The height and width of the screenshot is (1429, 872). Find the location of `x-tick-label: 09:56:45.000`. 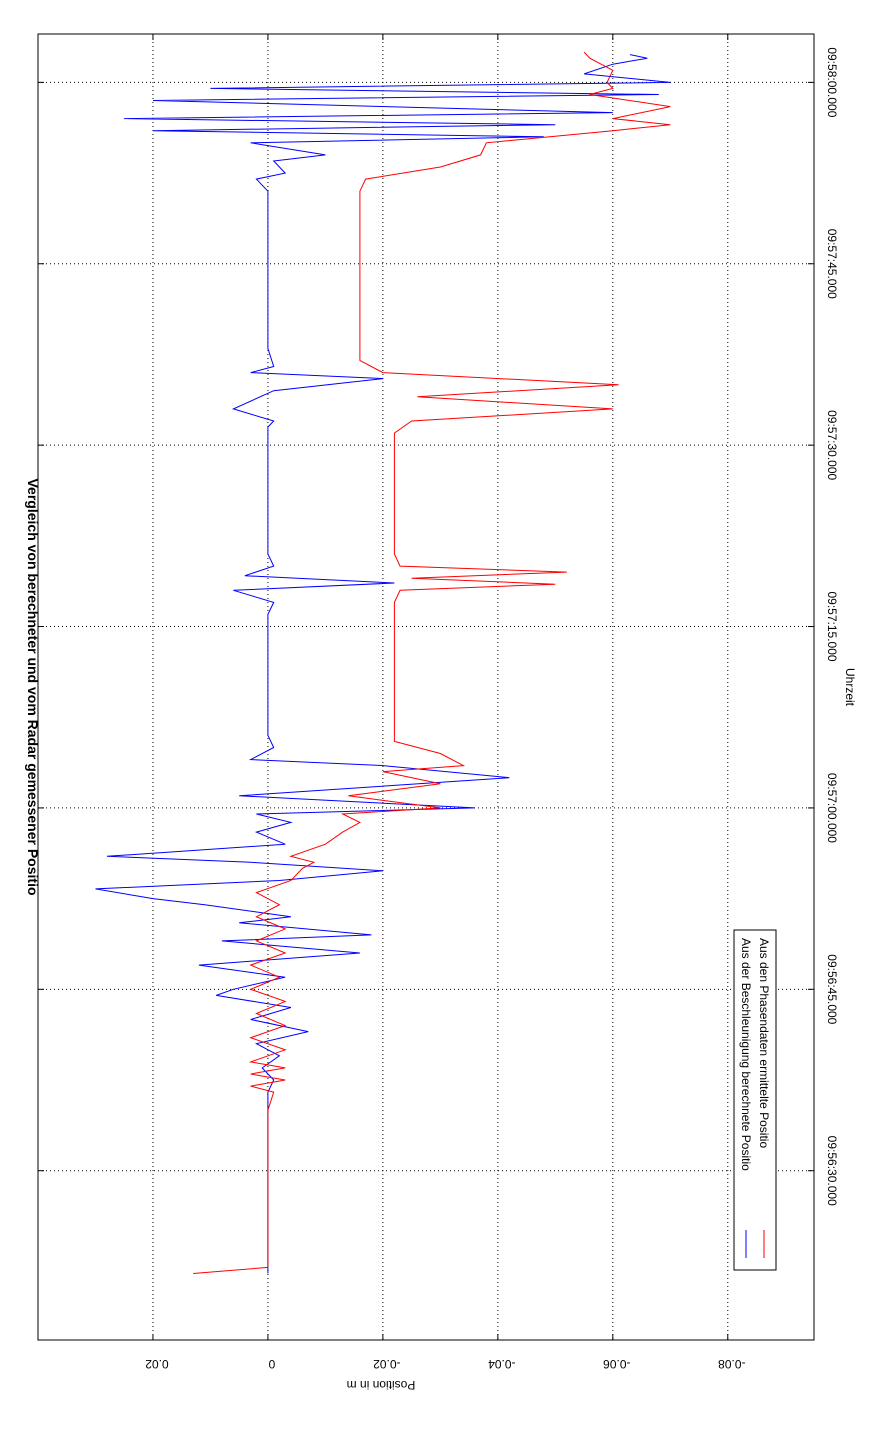

x-tick-label: 09:56:45.000 is located at coordinates (832, 989).